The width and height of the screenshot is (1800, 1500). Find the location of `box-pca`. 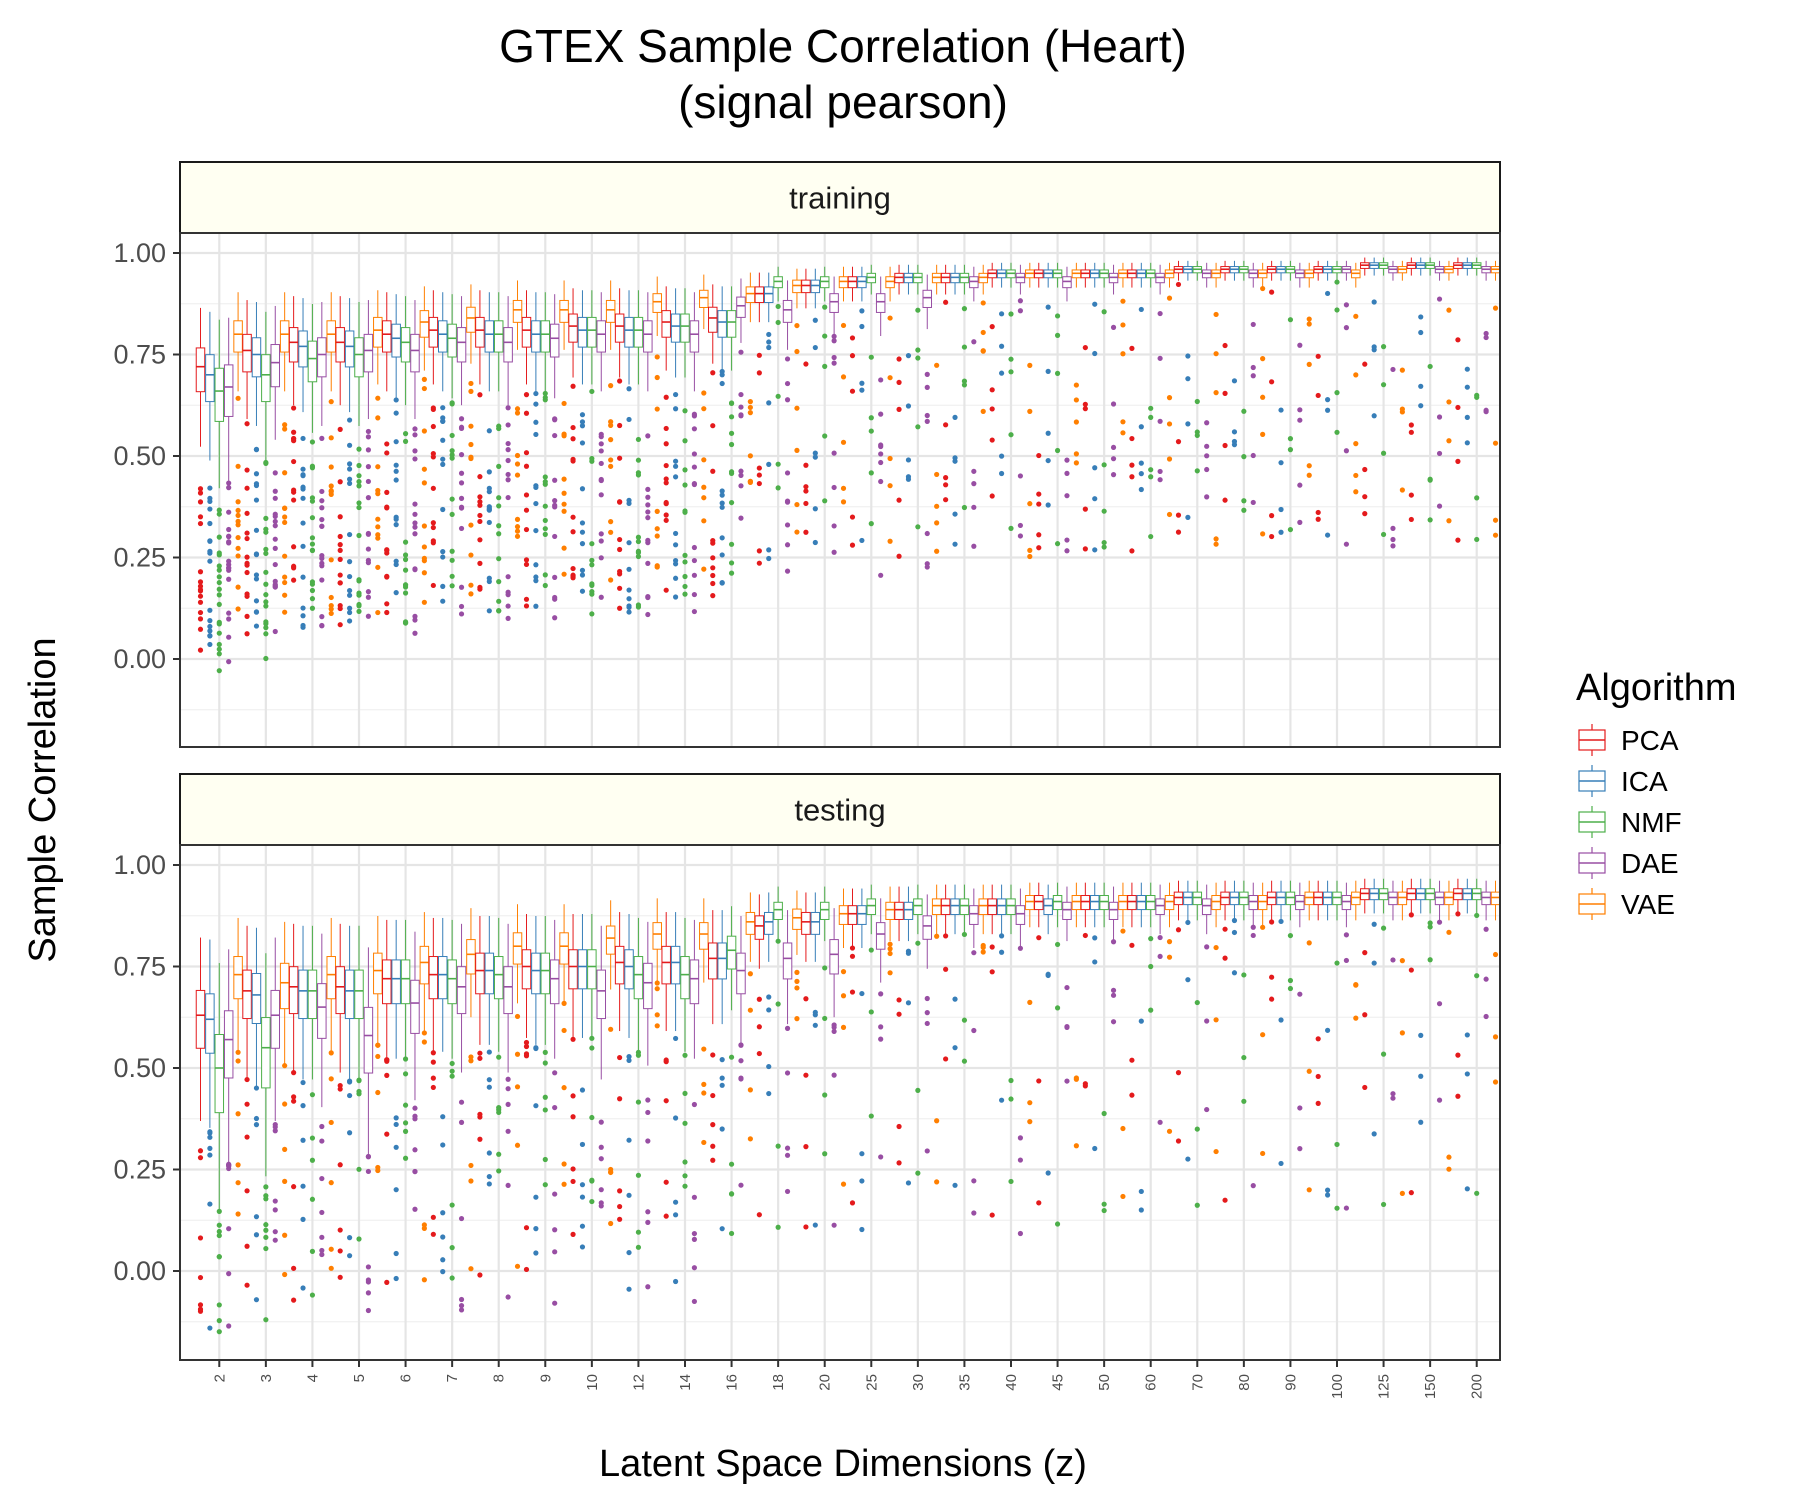

box-pca is located at coordinates (1271, 898).